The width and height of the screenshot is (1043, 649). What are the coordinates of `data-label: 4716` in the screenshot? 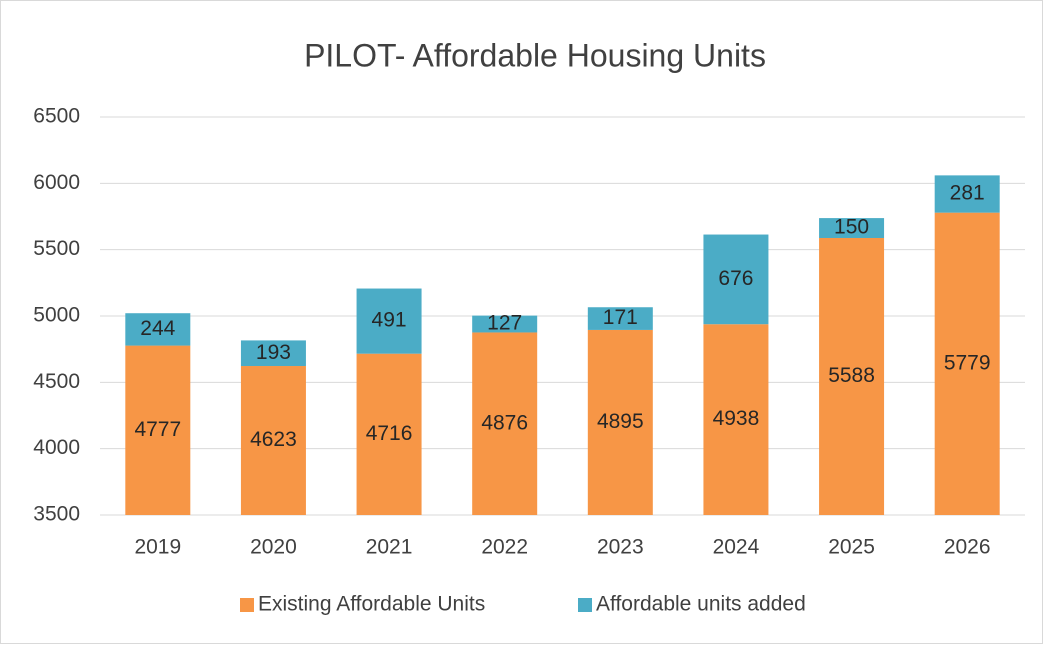 It's located at (389, 433).